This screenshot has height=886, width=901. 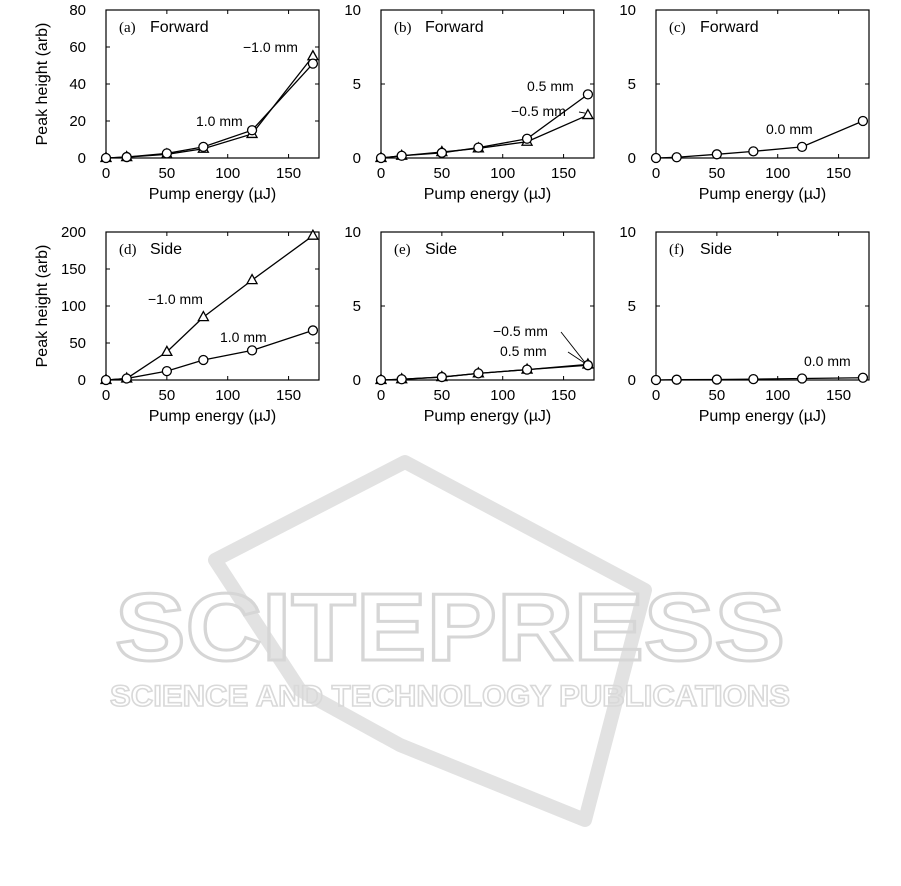 I want to click on y-tick-label: 20, so click(x=77, y=121).